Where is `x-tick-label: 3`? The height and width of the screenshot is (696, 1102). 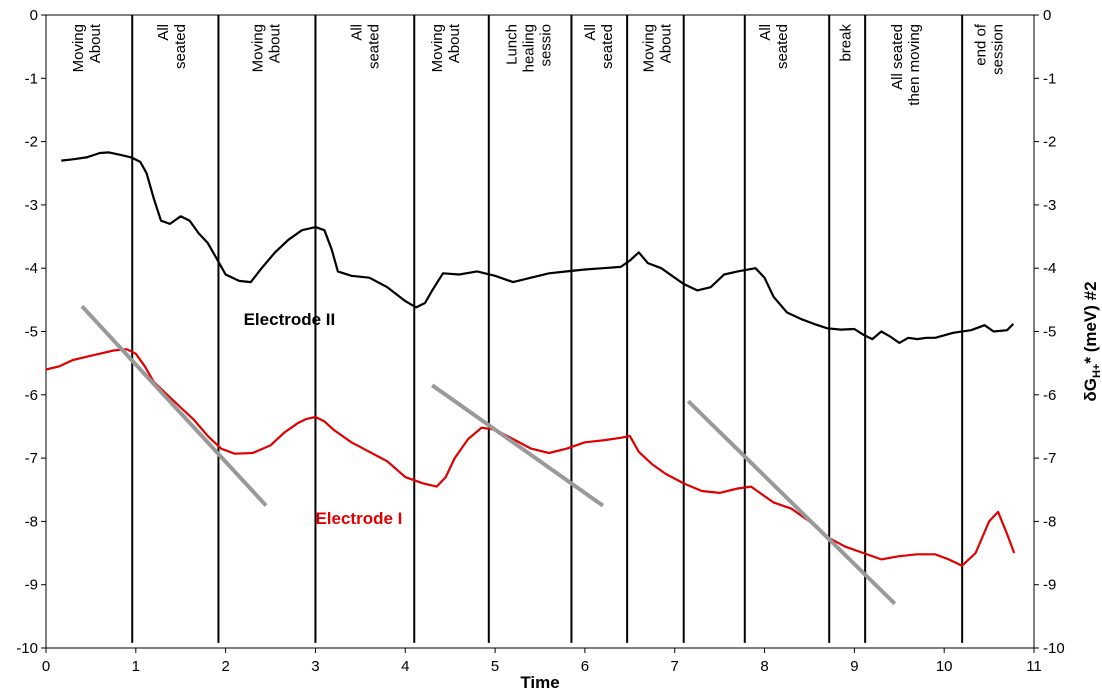 x-tick-label: 3 is located at coordinates (315, 666).